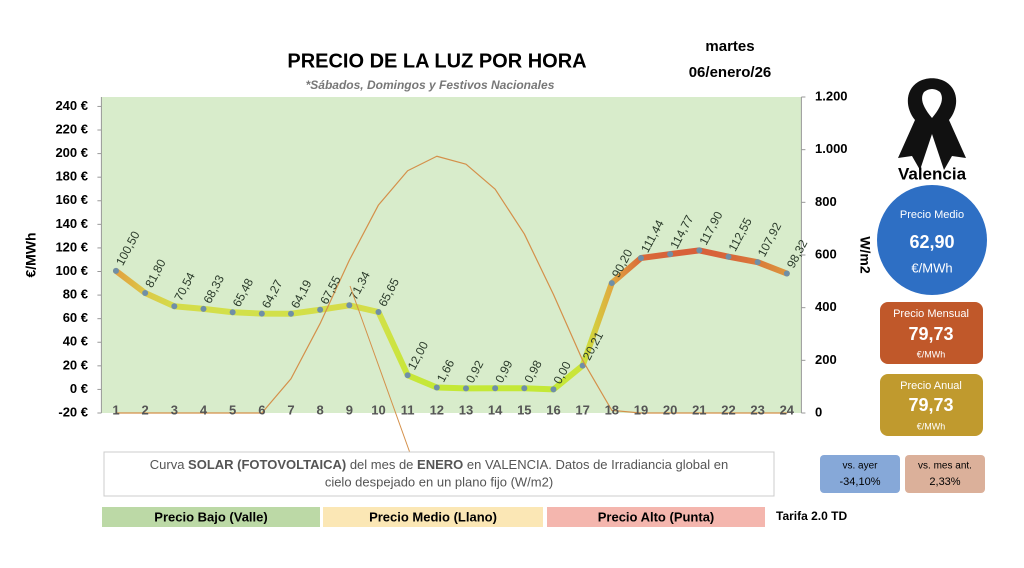  I want to click on legend-low, so click(211, 517).